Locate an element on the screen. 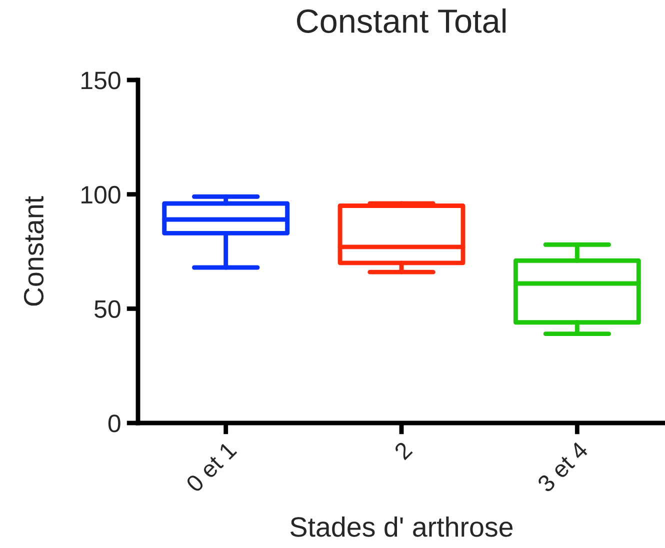 Image resolution: width=665 pixels, height=548 pixels. x-tick-label: 0 et 1 is located at coordinates (211, 467).